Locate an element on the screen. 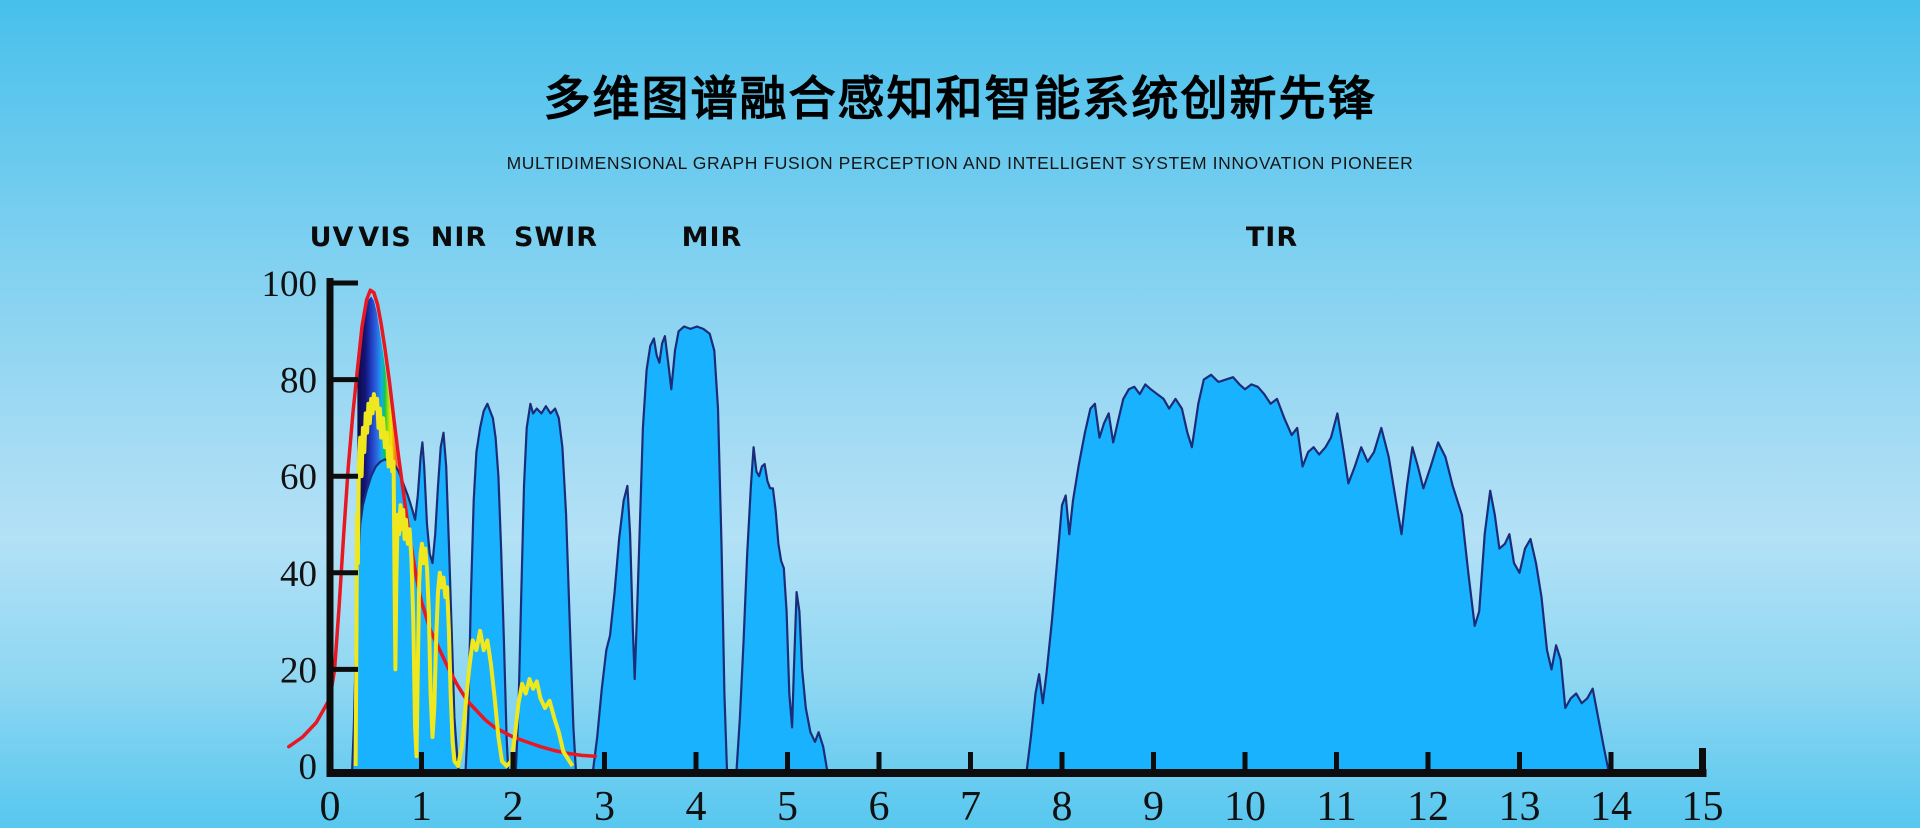 The width and height of the screenshot is (1920, 828). band-label-mir: MIR is located at coordinates (712, 237).